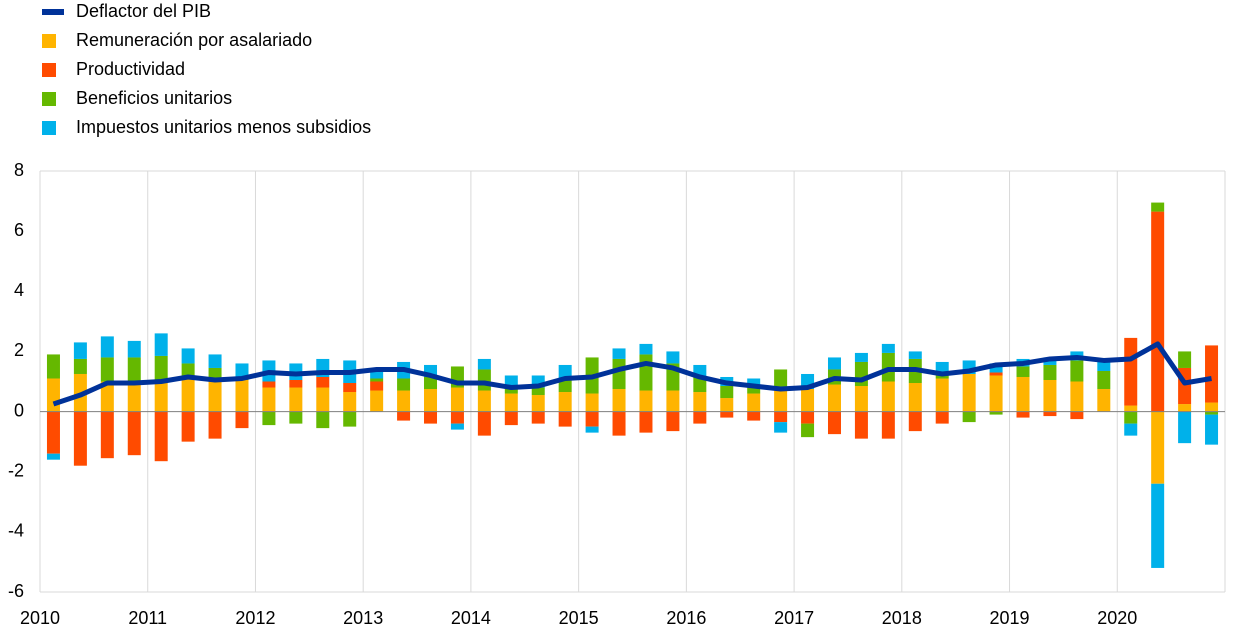  What do you see at coordinates (471, 618) in the screenshot?
I see `x-tick-label: 2014` at bounding box center [471, 618].